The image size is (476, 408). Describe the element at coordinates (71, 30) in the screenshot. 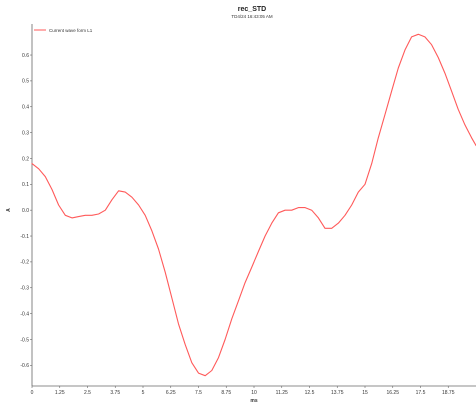

I see `legend-label-current-l1: Current wave form L1` at that location.